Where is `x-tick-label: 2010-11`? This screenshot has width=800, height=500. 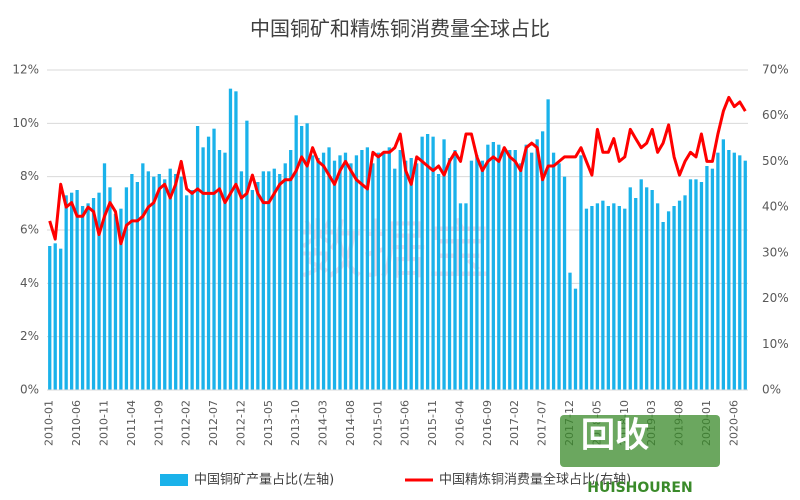 x-tick-label: 2010-11 is located at coordinates (104, 423).